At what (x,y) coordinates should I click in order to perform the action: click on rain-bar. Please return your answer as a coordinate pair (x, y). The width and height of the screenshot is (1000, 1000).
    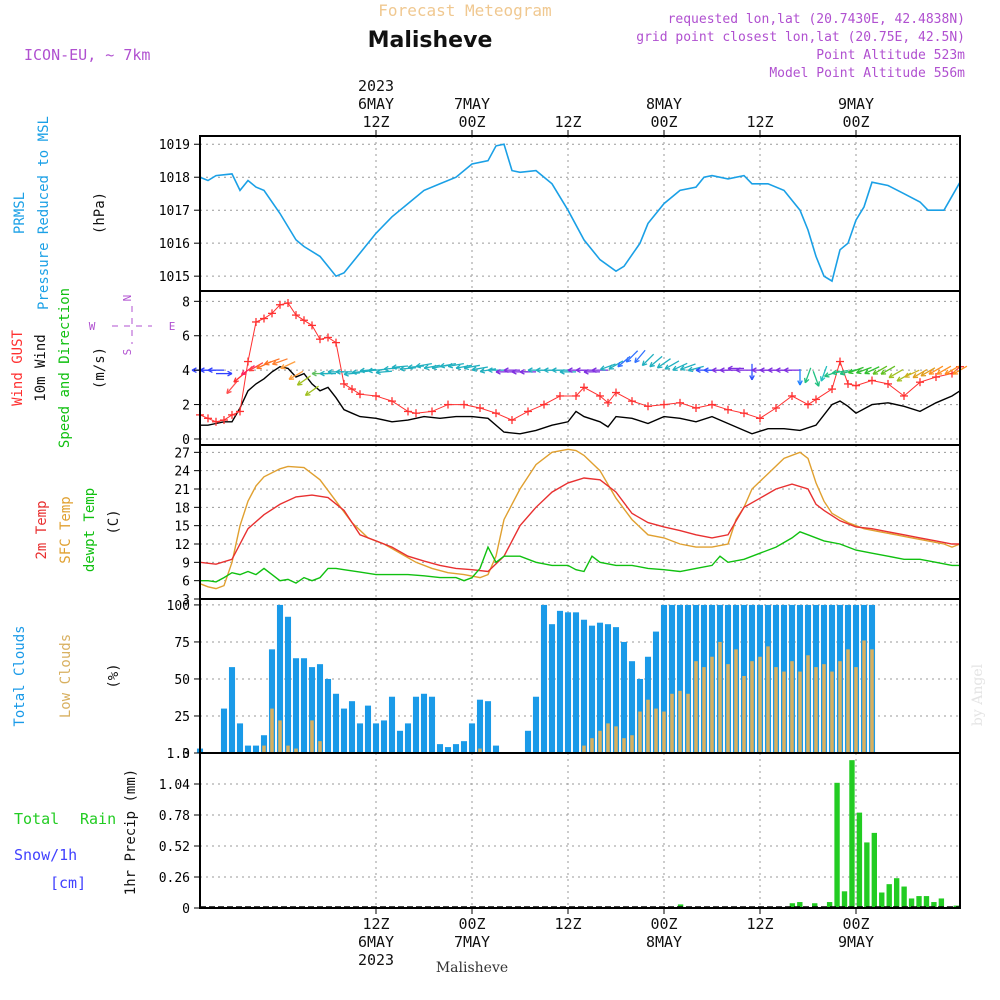
    Looking at the image, I should click on (882, 900).